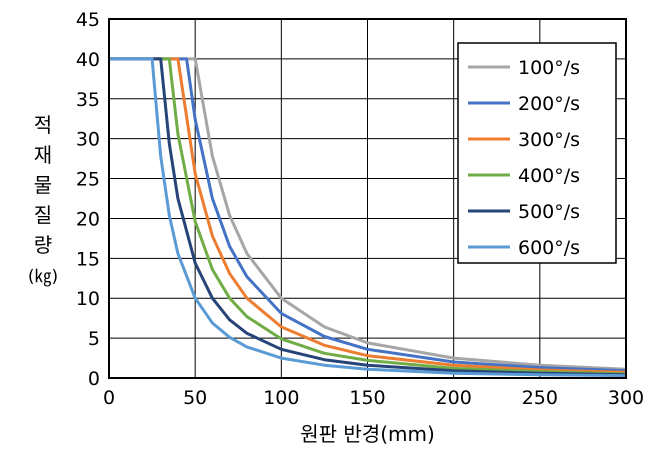 This screenshot has height=462, width=663. What do you see at coordinates (43, 185) in the screenshot?
I see `y-axis-title-line: 물` at bounding box center [43, 185].